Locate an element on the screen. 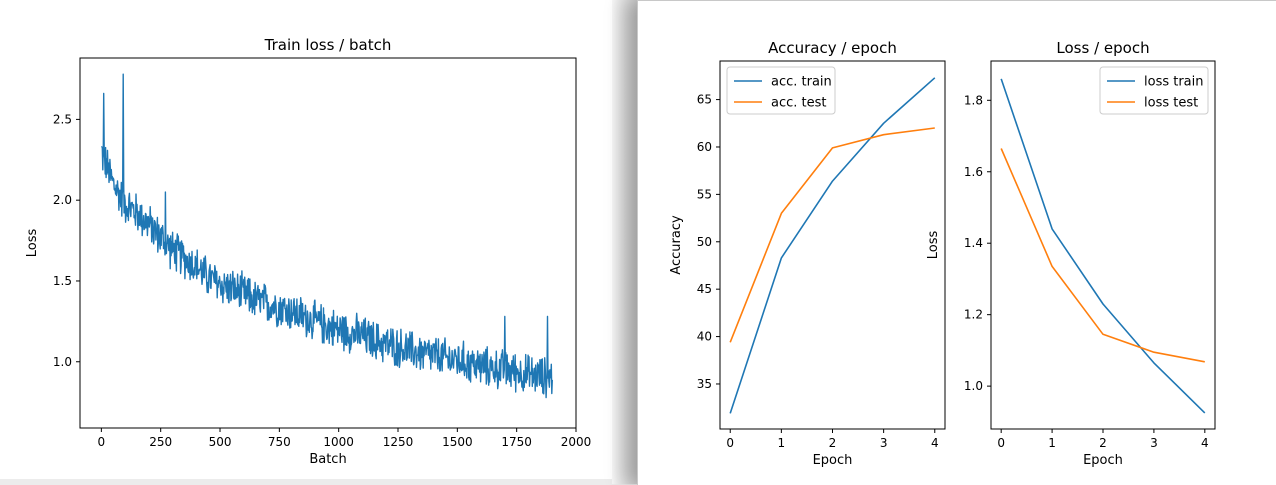 The width and height of the screenshot is (1276, 485). y-tick-label: 65 is located at coordinates (704, 100).